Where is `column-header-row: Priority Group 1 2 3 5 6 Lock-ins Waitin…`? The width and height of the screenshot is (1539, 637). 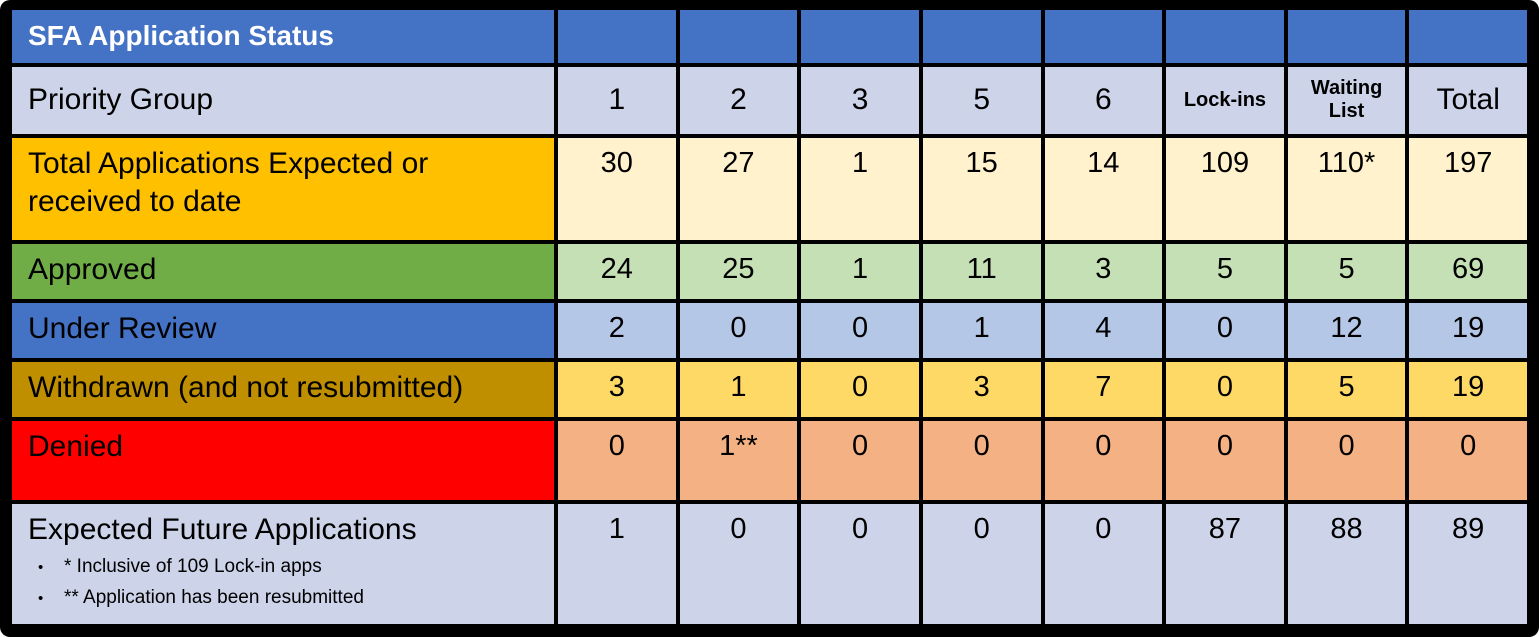
column-header-row: Priority Group 1 2 3 5 6 Lock-ins Waitin… is located at coordinates (769, 100).